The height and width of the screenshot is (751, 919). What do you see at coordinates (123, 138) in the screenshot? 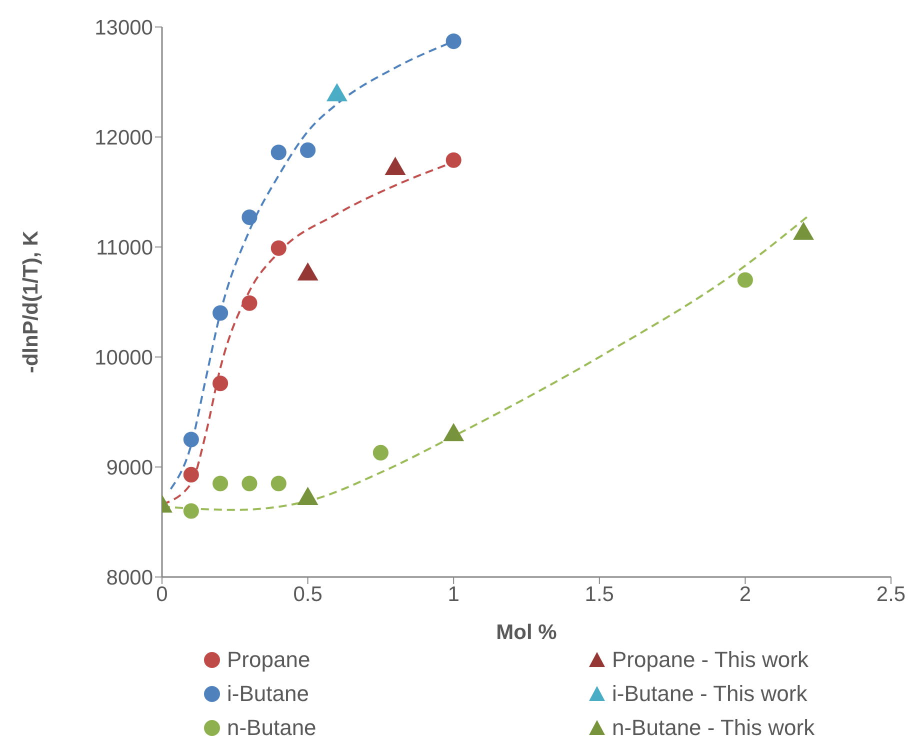
I see `y-tick-label: 12000` at bounding box center [123, 138].